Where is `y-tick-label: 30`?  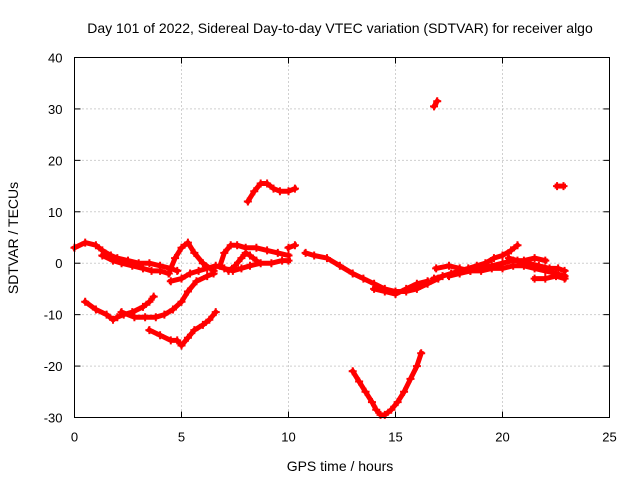
y-tick-label: 30 is located at coordinates (55, 109).